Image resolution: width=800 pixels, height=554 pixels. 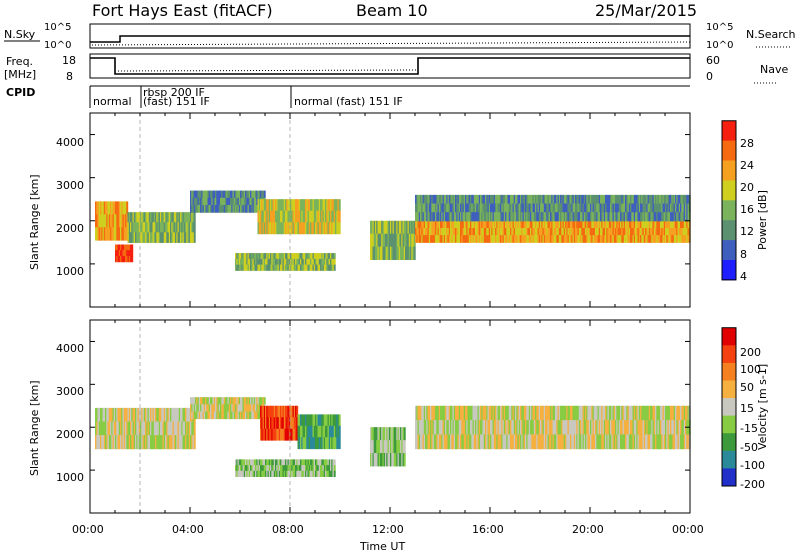 I want to click on colorbar-swatch, so click(x=729, y=170).